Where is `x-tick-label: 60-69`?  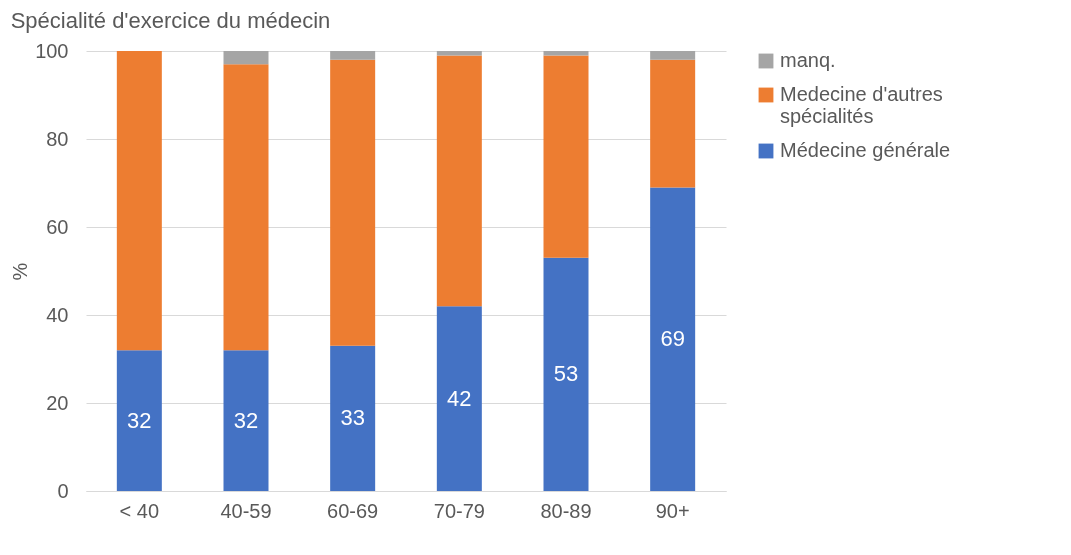 x-tick-label: 60-69 is located at coordinates (353, 510).